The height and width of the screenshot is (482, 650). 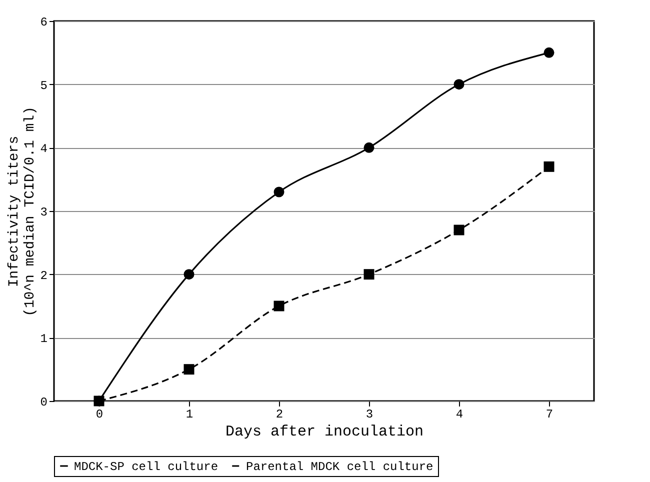 What do you see at coordinates (324, 432) in the screenshot?
I see `x-axis-title: Days after inoculation` at bounding box center [324, 432].